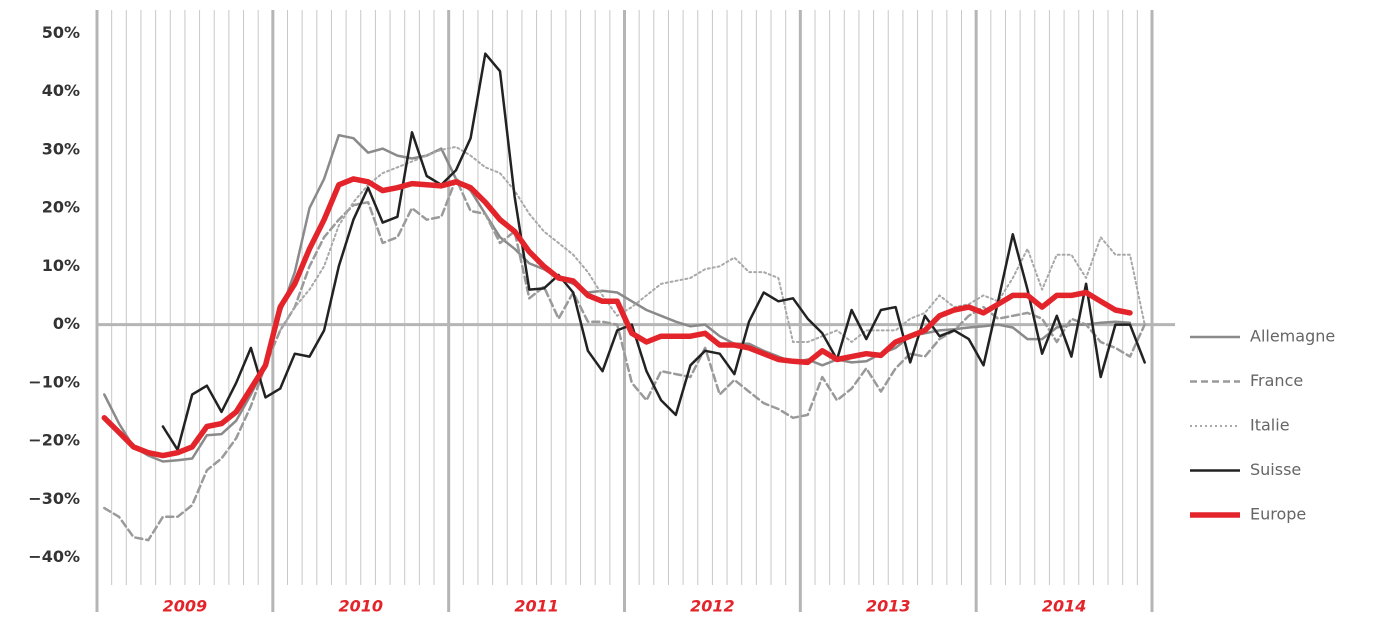 The image size is (1373, 623). What do you see at coordinates (536, 606) in the screenshot?
I see `x-tick-label: 2011` at bounding box center [536, 606].